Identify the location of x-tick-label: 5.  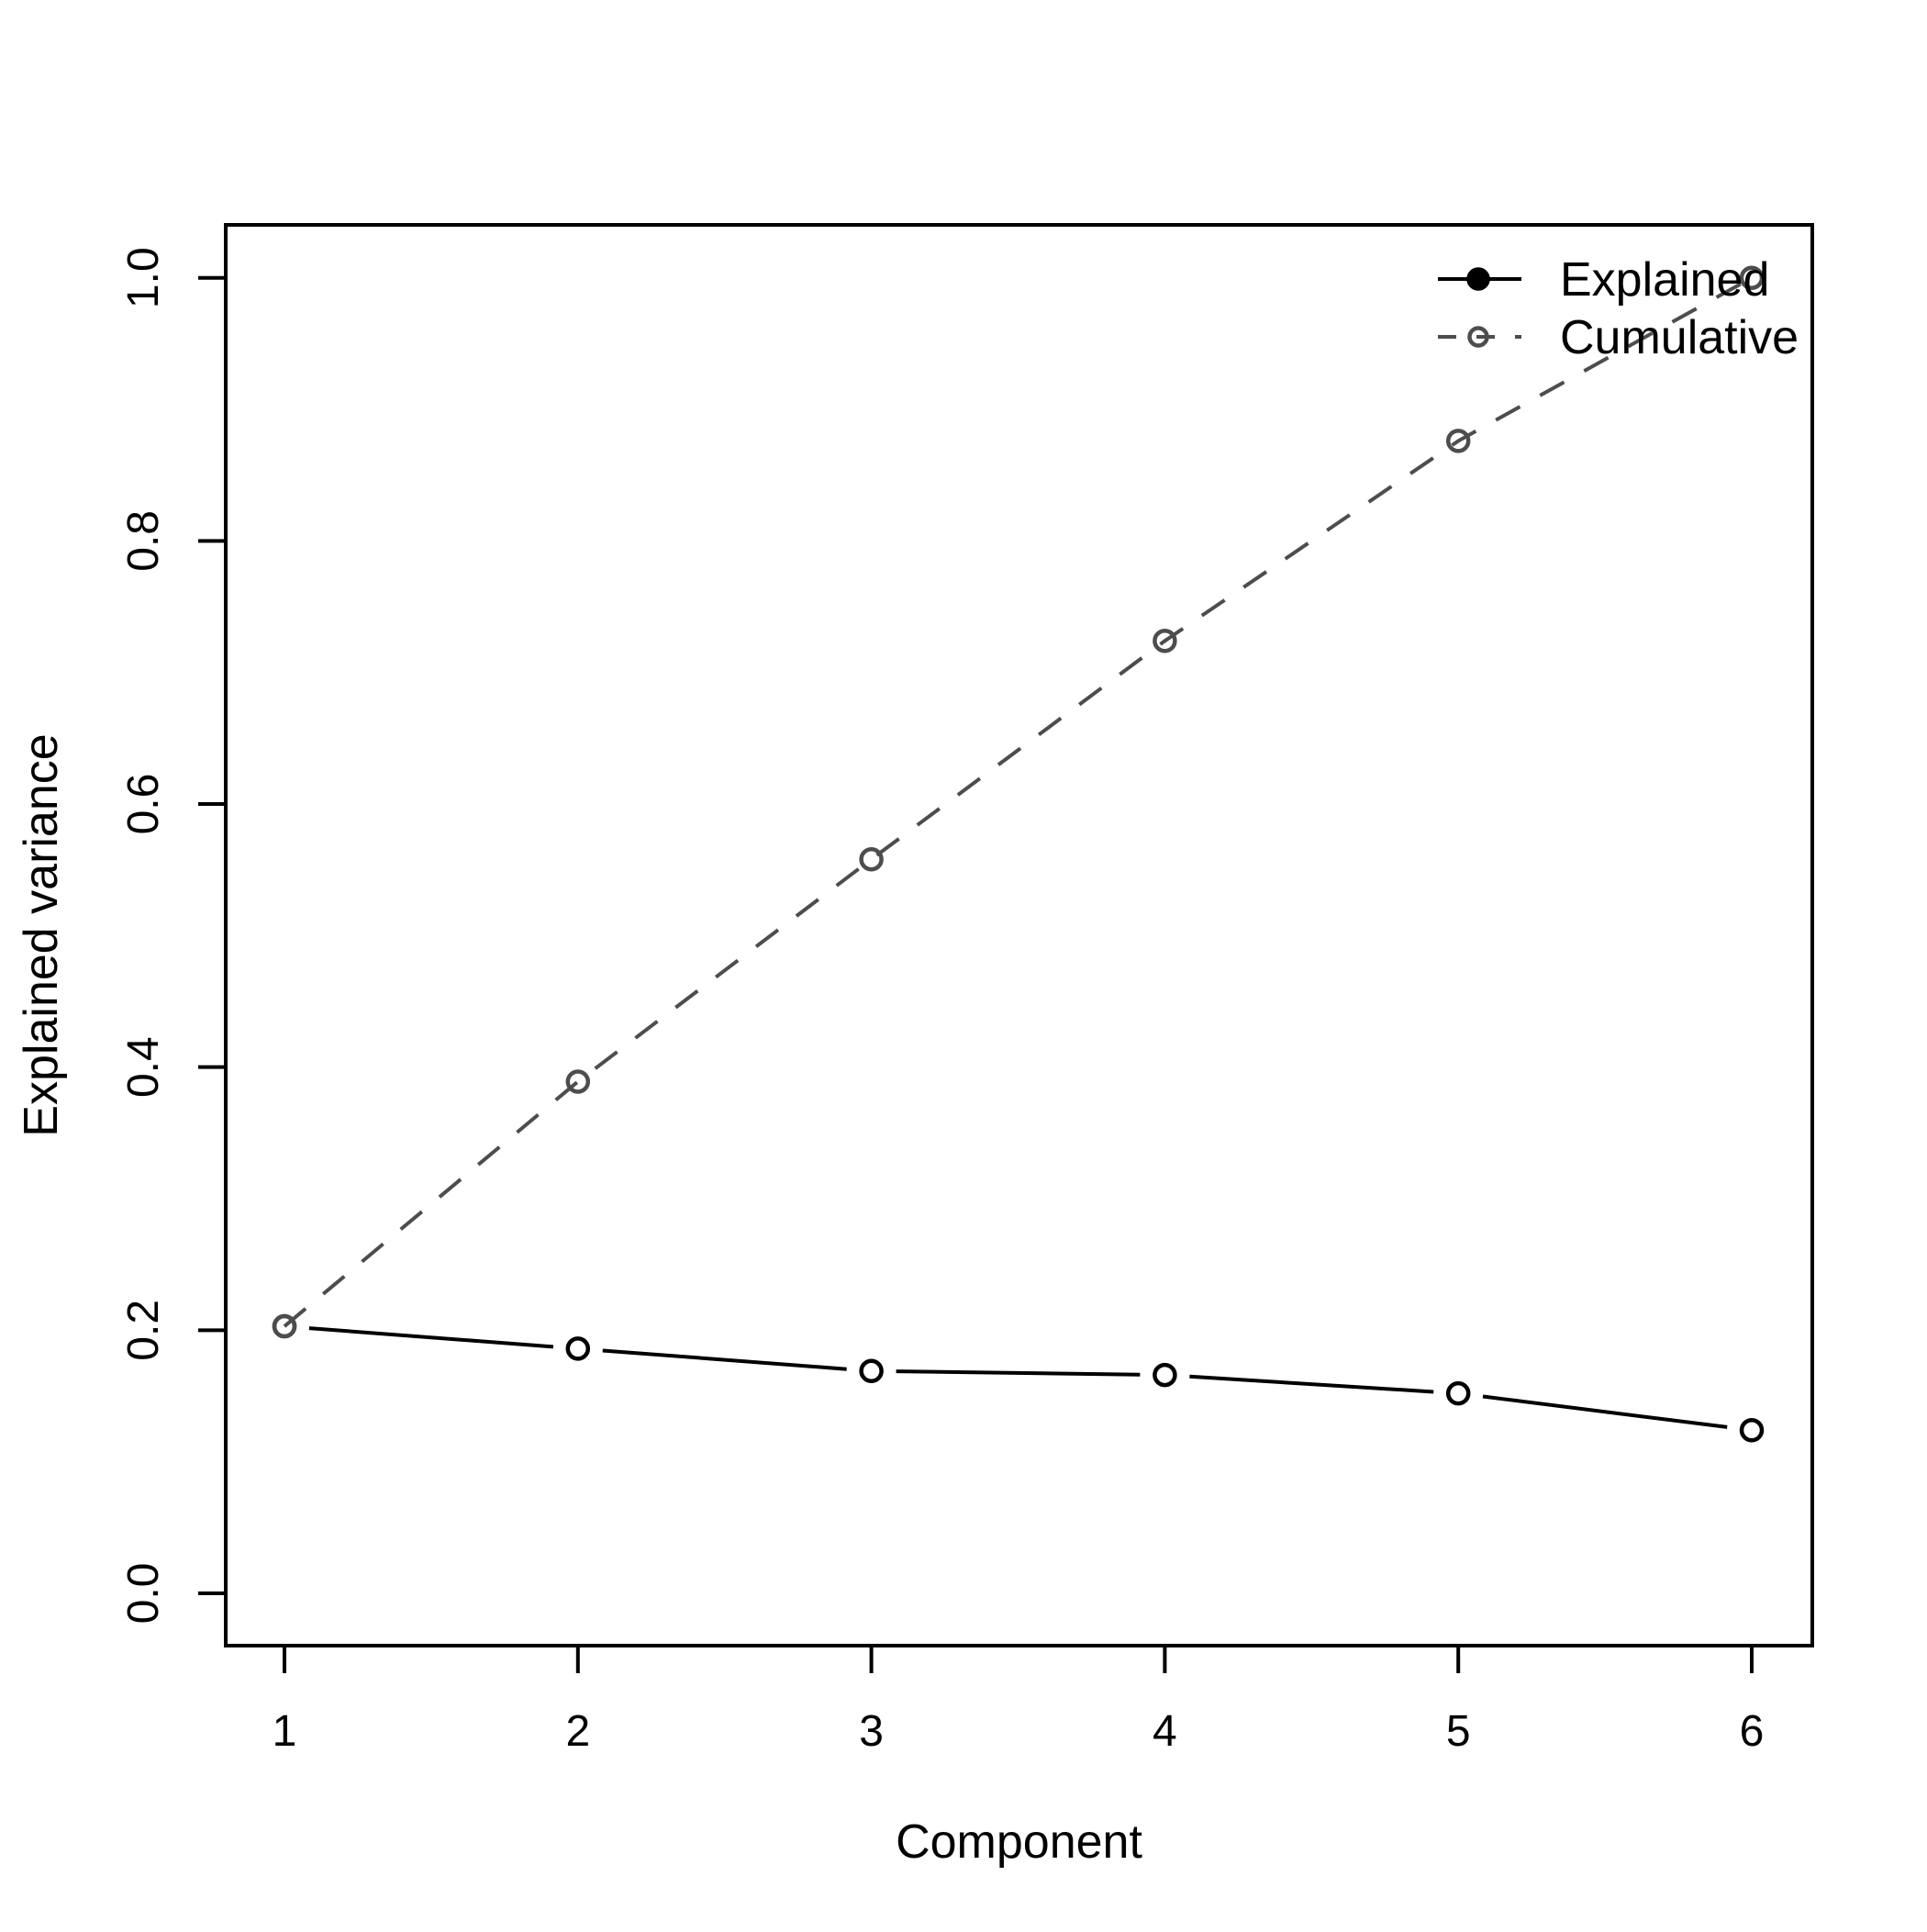
(1458, 1731).